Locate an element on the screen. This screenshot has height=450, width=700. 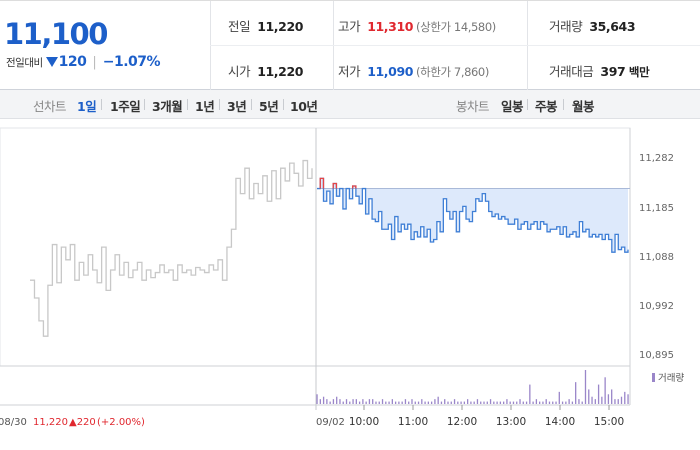
period-1d-tab: 1일 is located at coordinates (87, 106).